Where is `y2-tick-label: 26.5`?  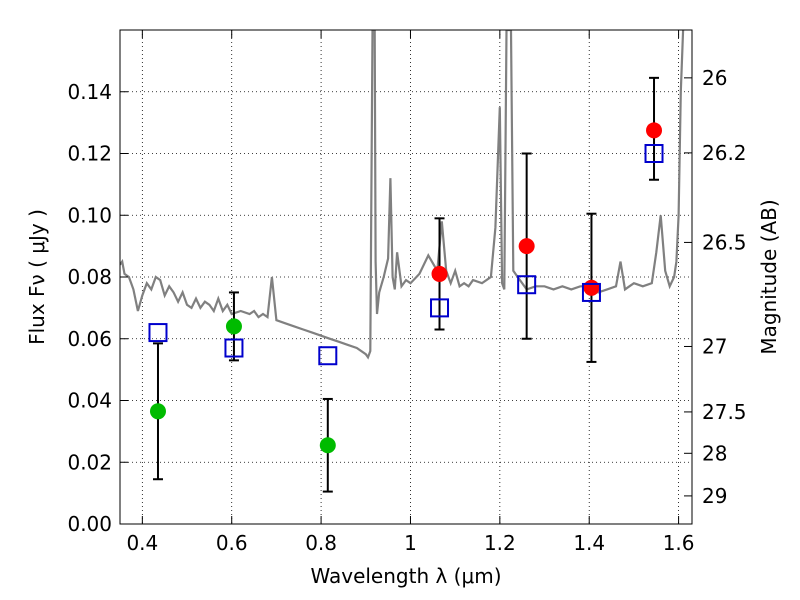
y2-tick-label: 26.5 is located at coordinates (724, 242).